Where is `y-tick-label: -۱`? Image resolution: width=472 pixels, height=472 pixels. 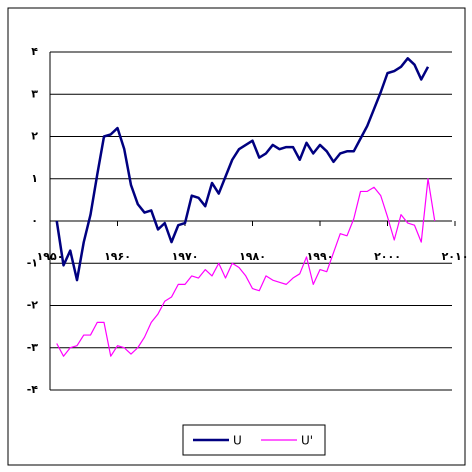 y-tick-label: -۱ is located at coordinates (32, 262).